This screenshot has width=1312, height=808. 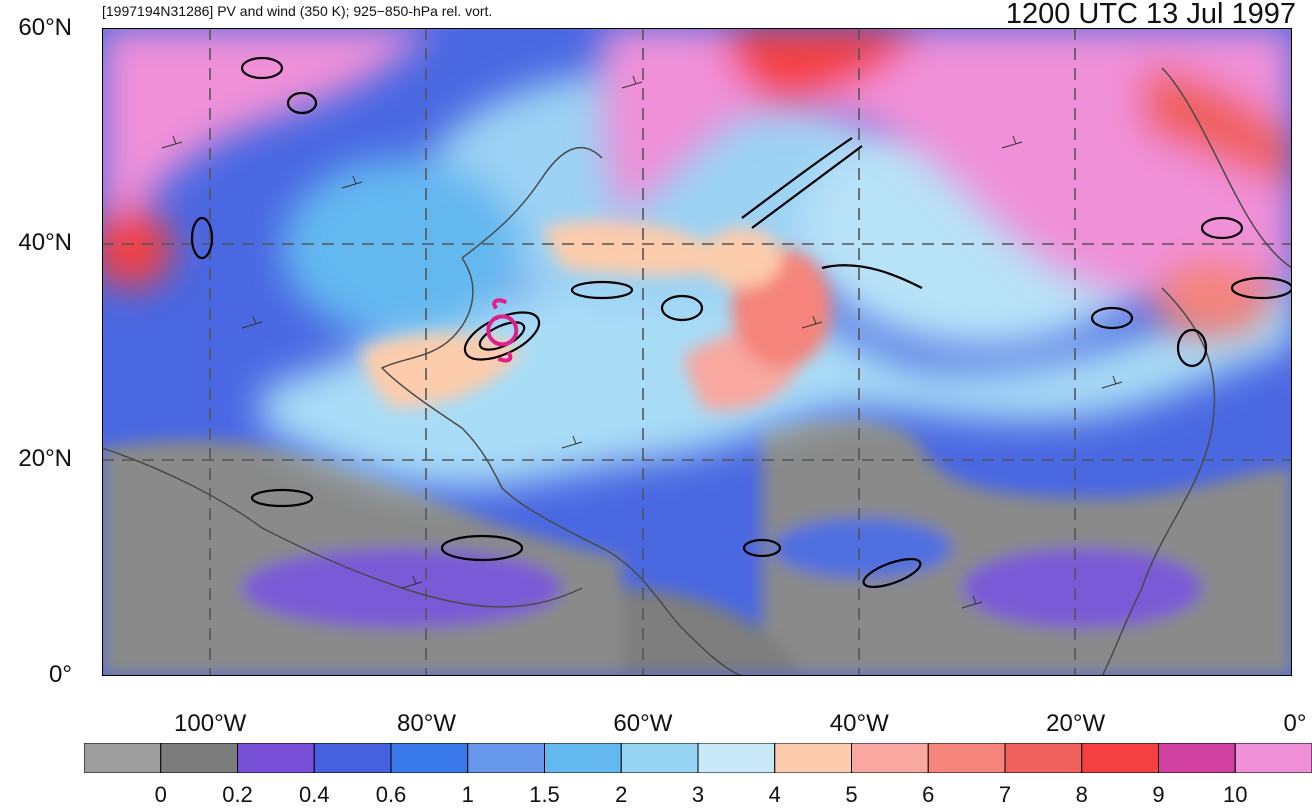 What do you see at coordinates (160, 794) in the screenshot?
I see `colorbar-label: 0` at bounding box center [160, 794].